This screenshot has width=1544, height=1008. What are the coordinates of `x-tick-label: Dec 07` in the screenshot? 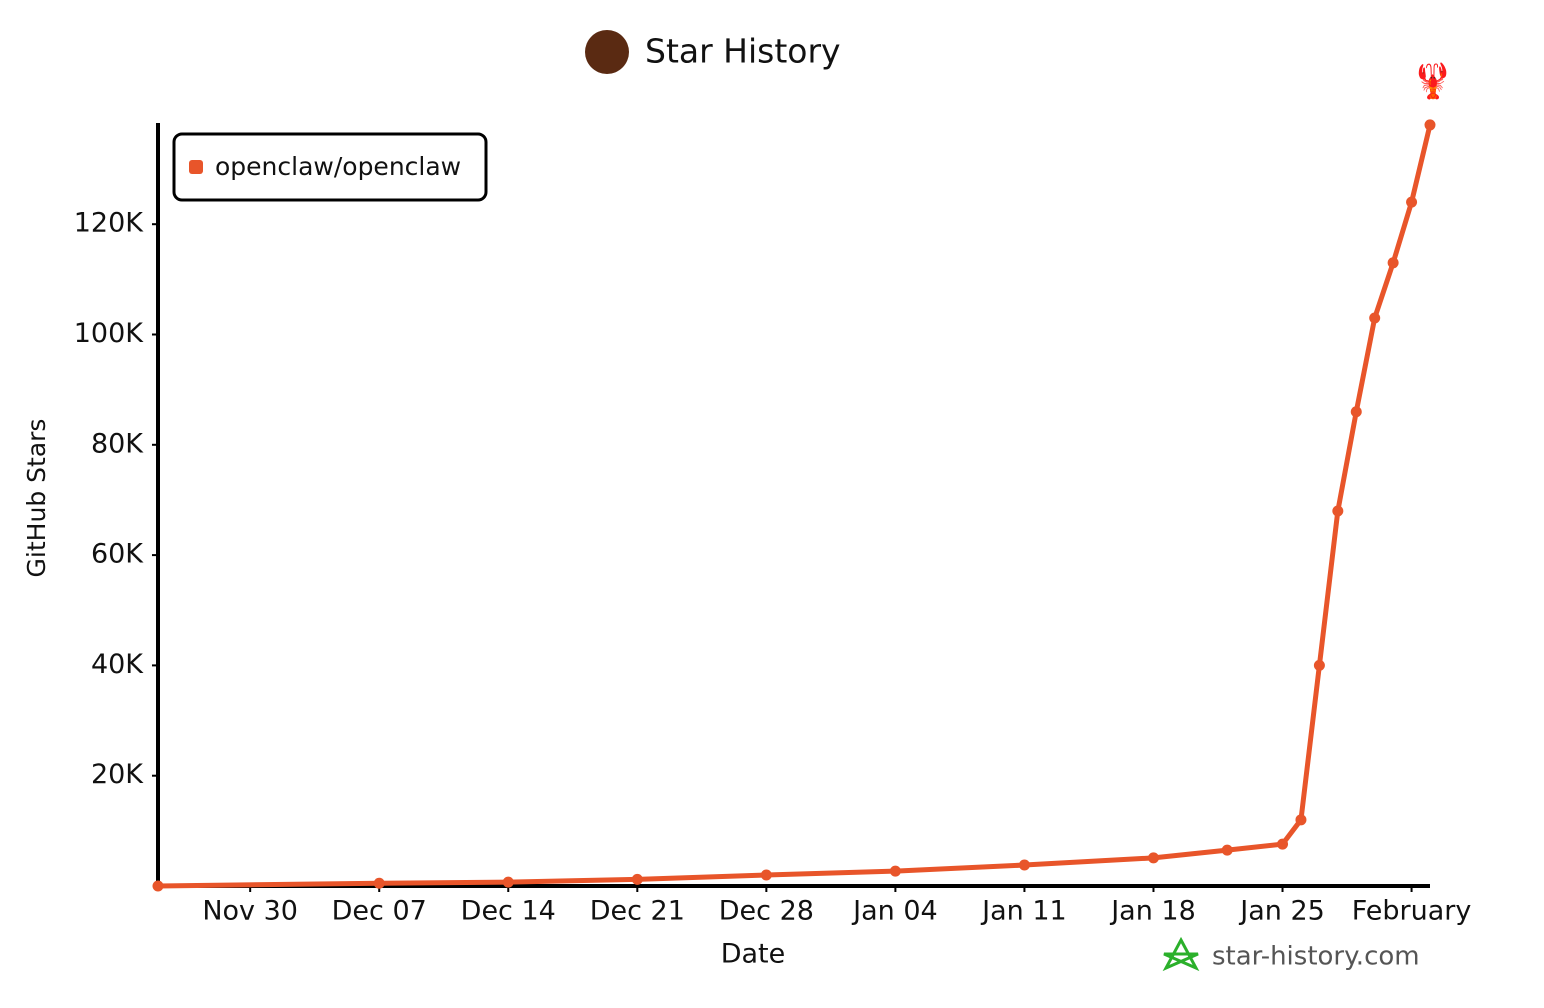 It's located at (379, 911).